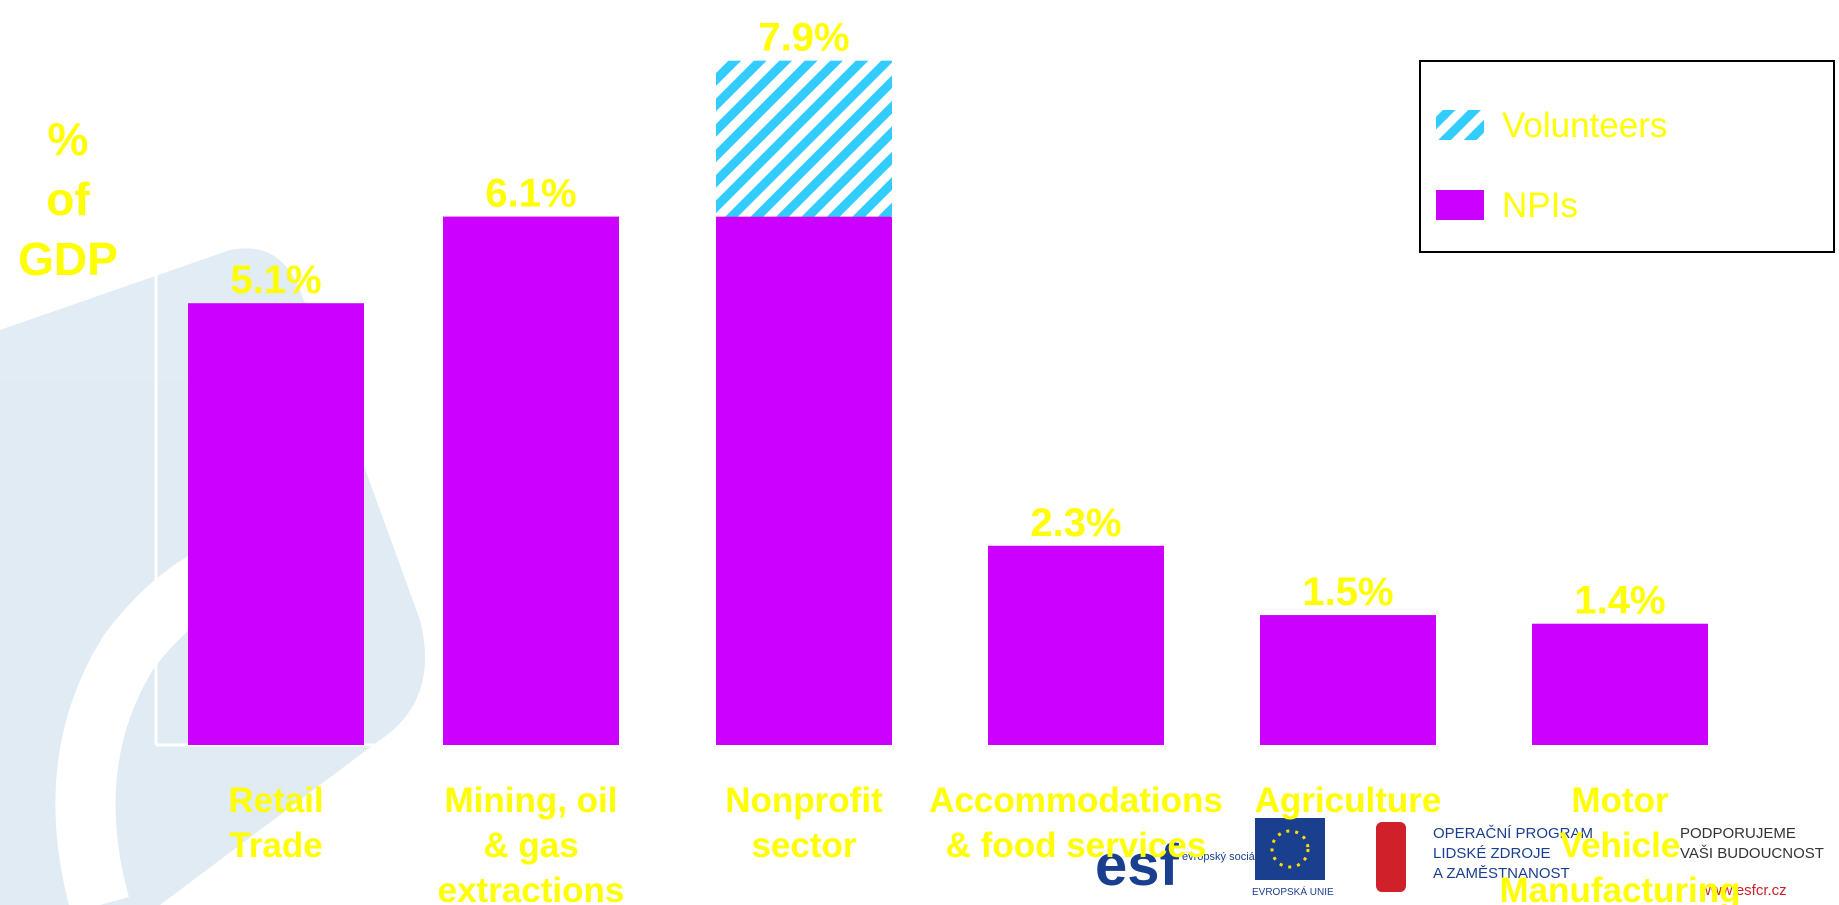  What do you see at coordinates (1076, 823) in the screenshot?
I see `x-tick-label: Accommodations & food services` at bounding box center [1076, 823].